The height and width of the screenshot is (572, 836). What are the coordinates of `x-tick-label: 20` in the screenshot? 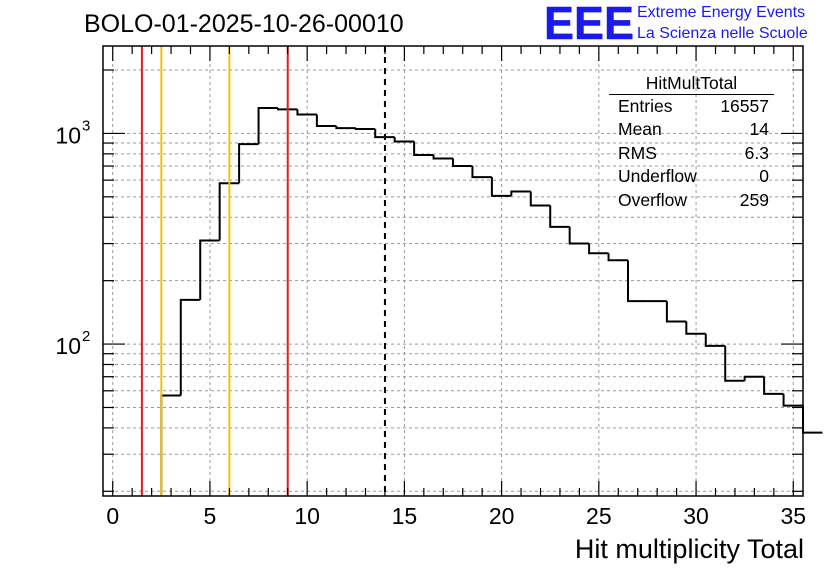 It's located at (502, 516).